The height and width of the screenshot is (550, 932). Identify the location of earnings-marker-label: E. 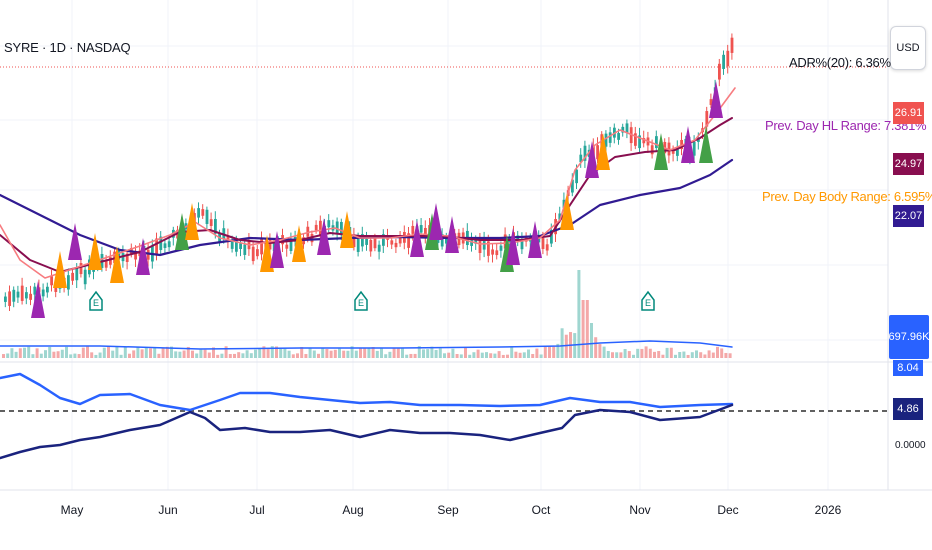
(96, 303).